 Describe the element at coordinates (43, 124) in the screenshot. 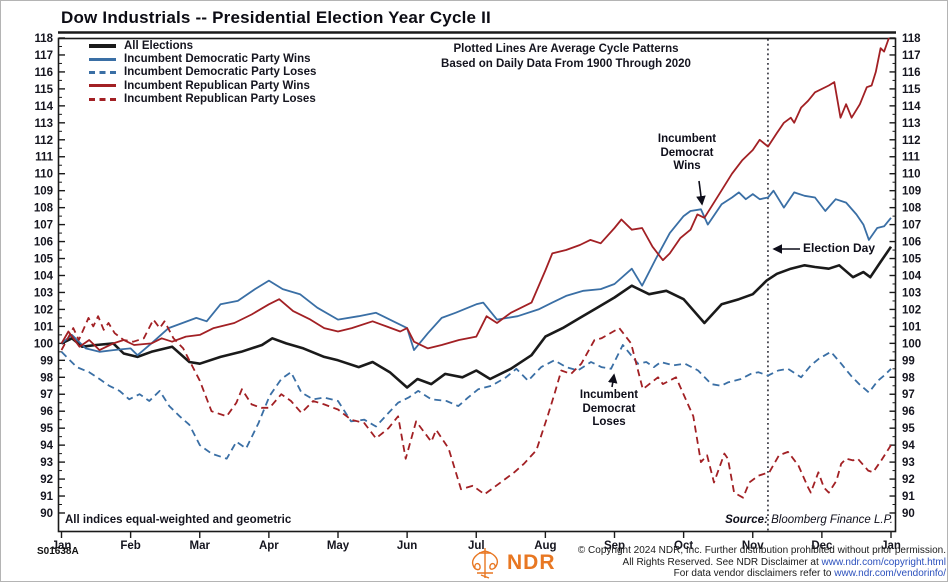

I see `y-axis-label-left: 113` at that location.